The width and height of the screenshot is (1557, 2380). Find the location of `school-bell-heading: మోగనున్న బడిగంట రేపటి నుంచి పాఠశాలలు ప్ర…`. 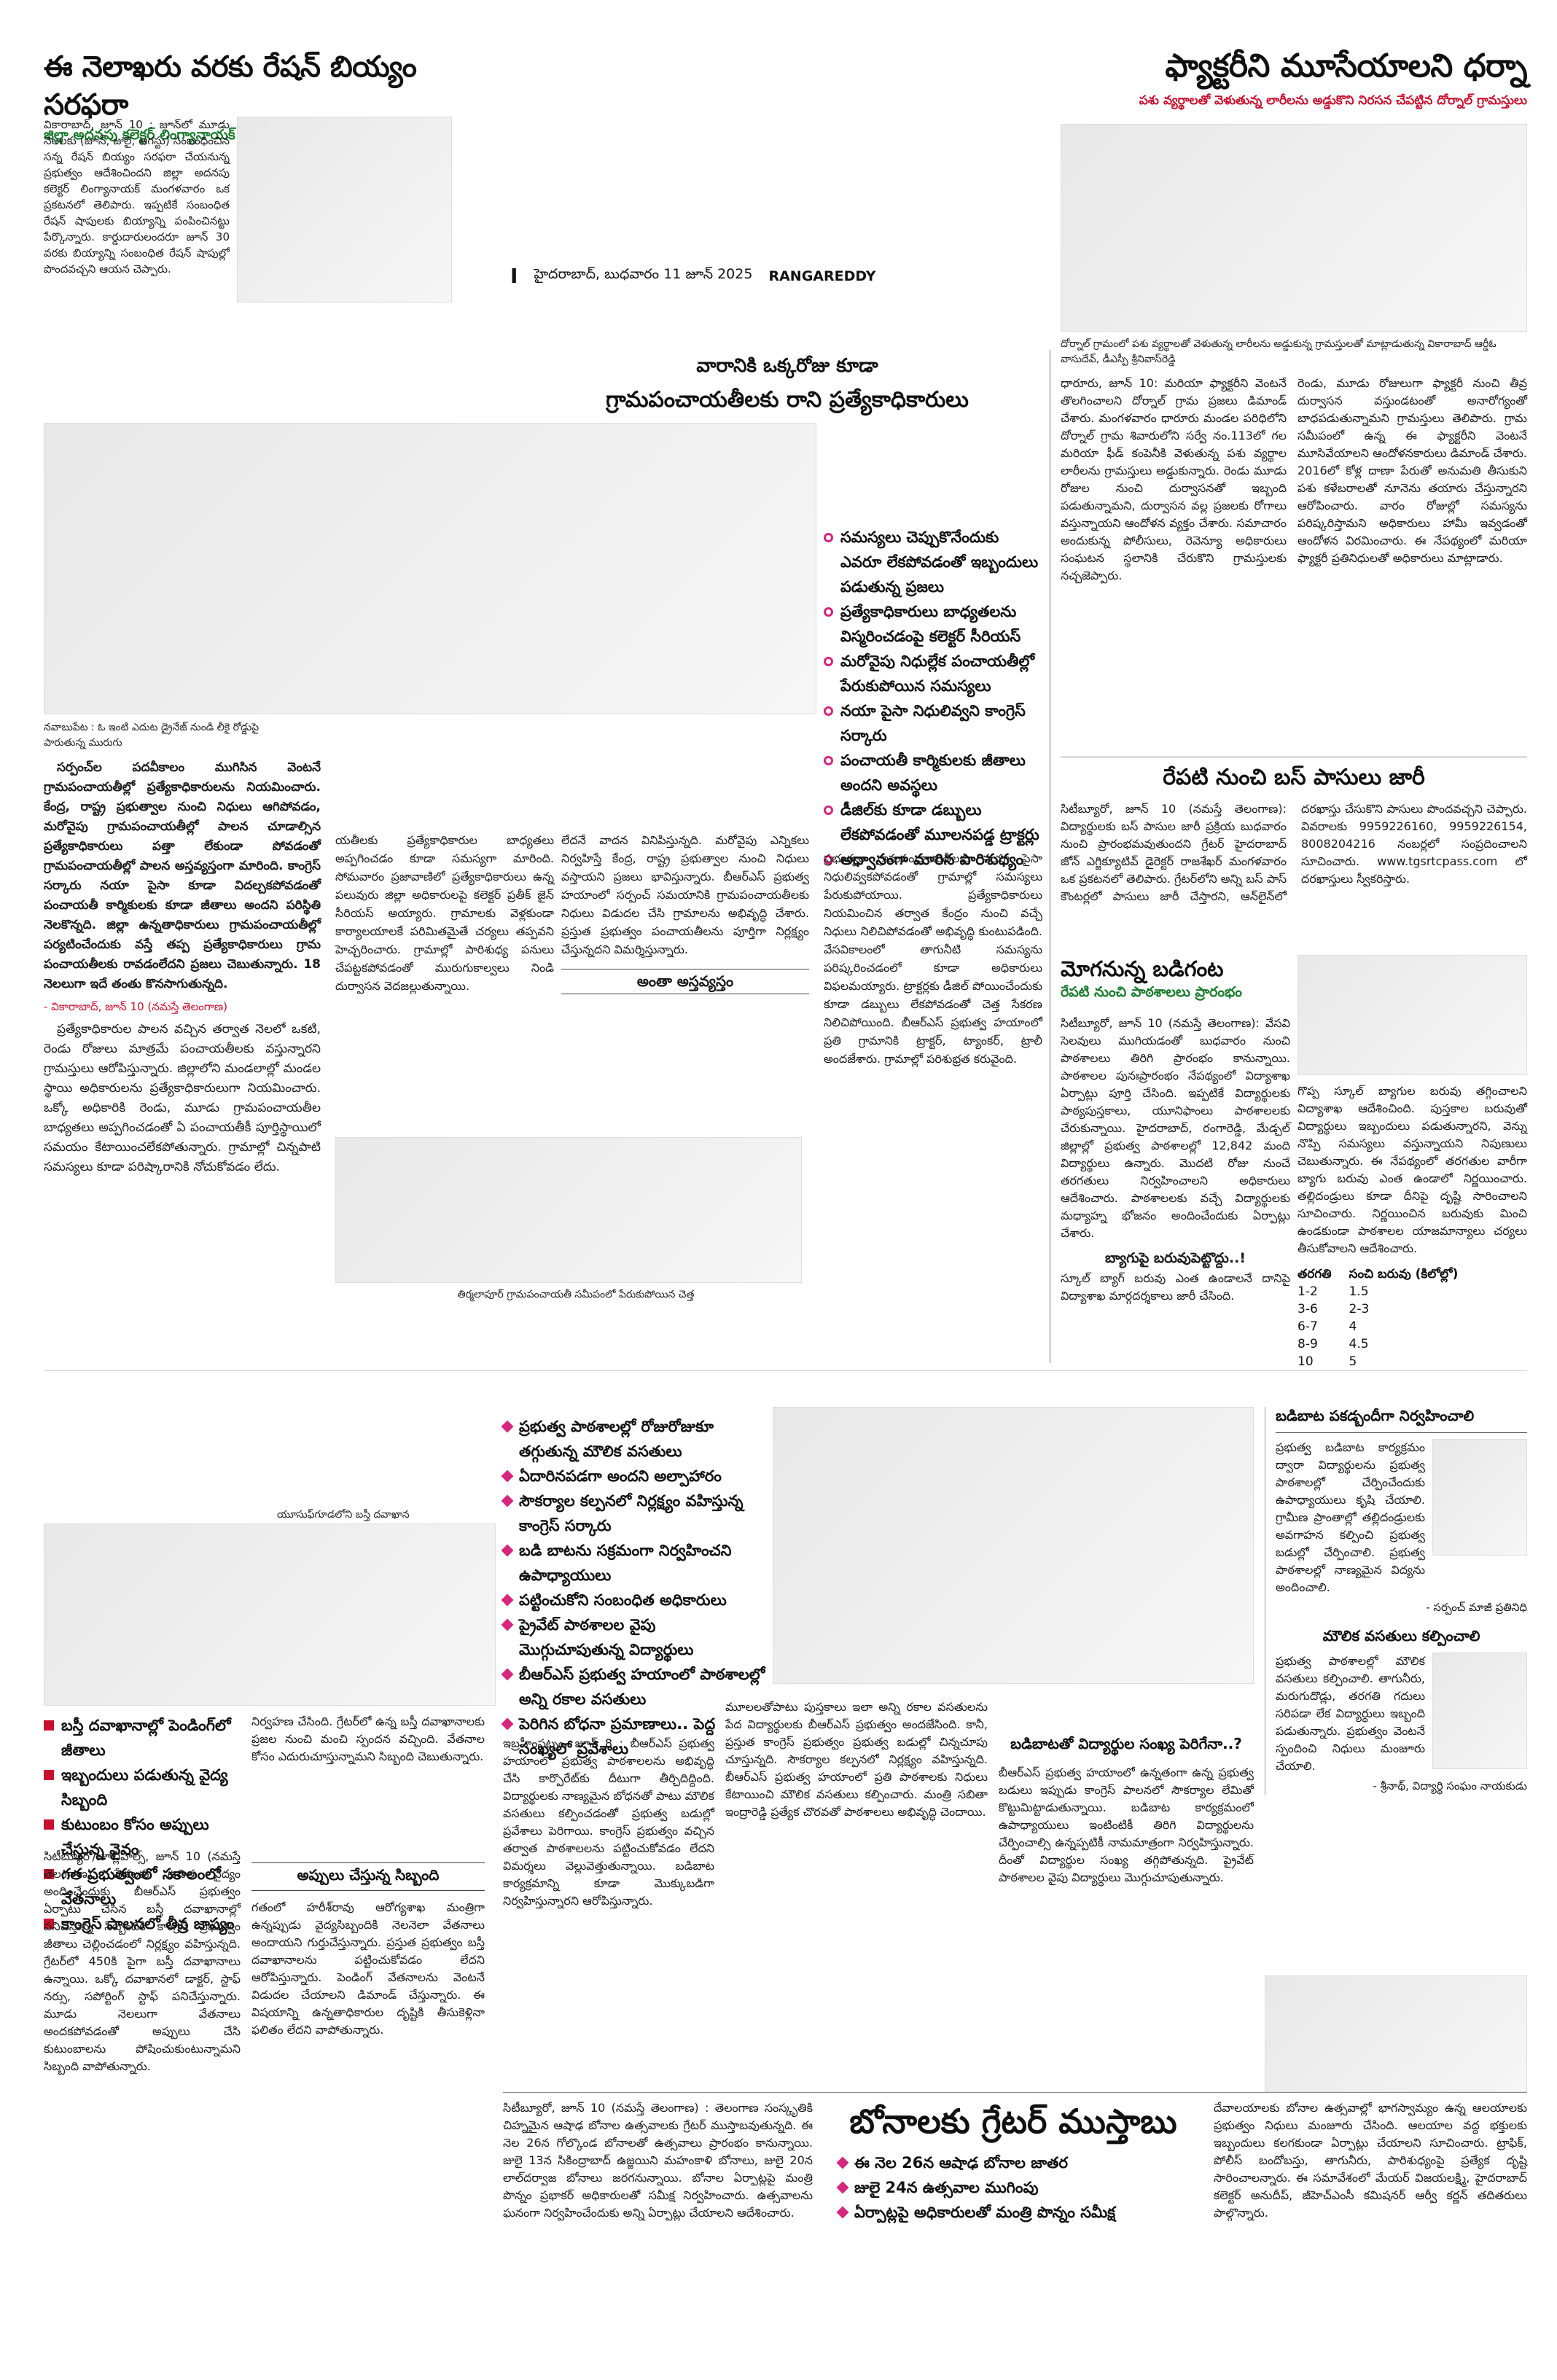

school-bell-heading: మోగనున్న బడిగంట రేపటి నుంచి పాఠశాలలు ప్ర… is located at coordinates (1184, 979).